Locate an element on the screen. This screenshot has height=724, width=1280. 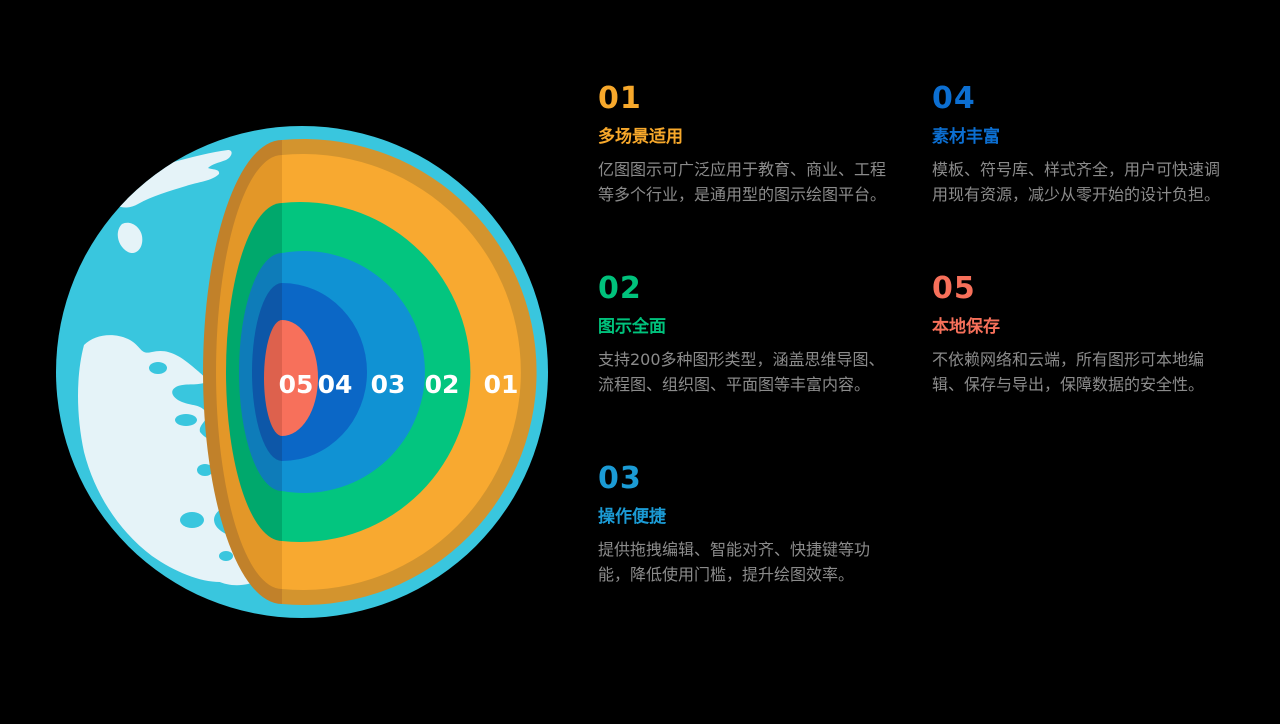
section-body: 提供拖拽编辑、智能对齐、快捷键等功 能，降低使用门槛，提升绘图效率。 is located at coordinates (734, 562).